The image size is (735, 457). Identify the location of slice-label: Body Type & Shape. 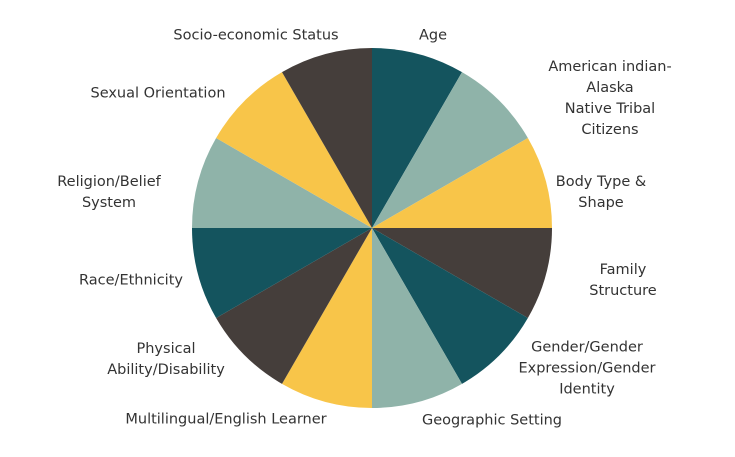
(601, 192).